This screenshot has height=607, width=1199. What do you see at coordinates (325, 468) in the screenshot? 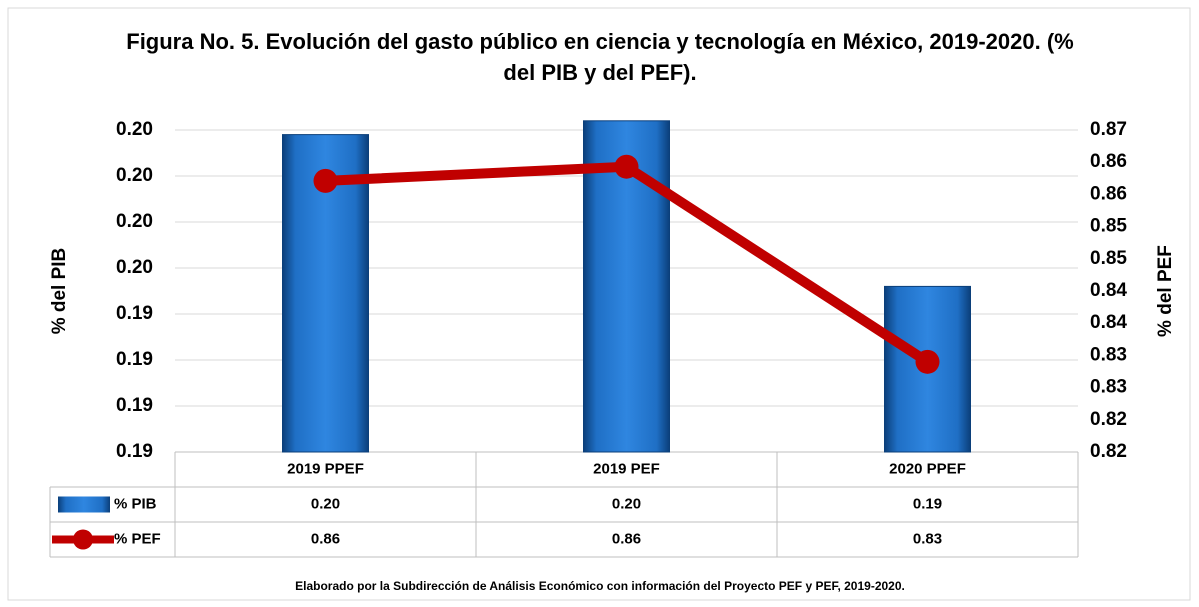
I see `x-tick-label: 2019 PPEF` at bounding box center [325, 468].